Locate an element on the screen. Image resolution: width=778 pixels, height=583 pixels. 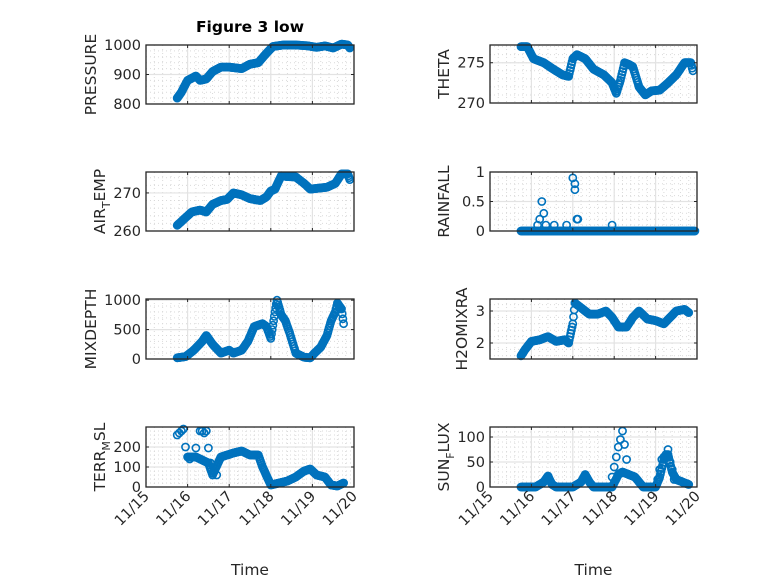
axes-rainfall: 0 0.5 1 RAINFALL is located at coordinates (567, 202).